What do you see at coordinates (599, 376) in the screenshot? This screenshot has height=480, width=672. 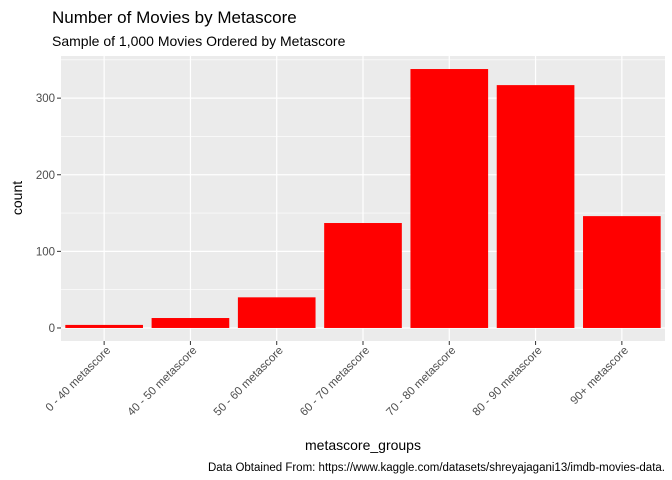 I see `x-tick-label: 90+ metascore` at bounding box center [599, 376].